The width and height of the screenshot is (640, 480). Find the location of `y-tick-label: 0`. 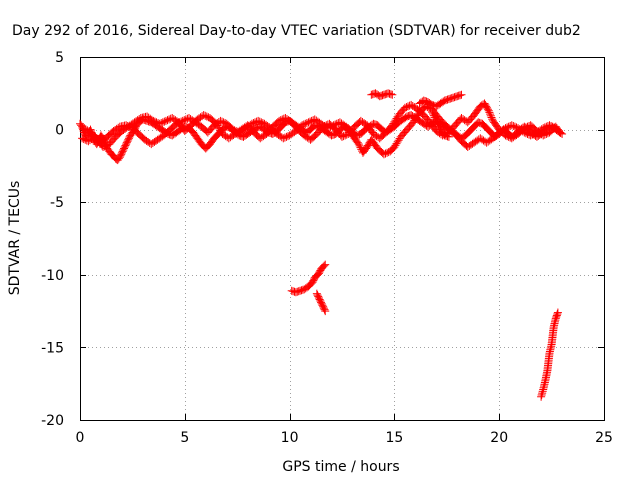

y-tick-label: 0 is located at coordinates (59, 131).